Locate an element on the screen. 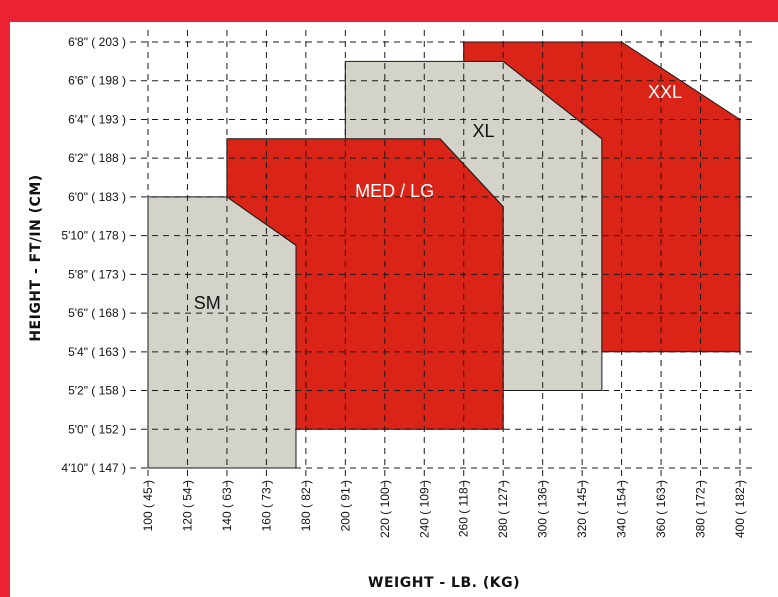 This screenshot has width=778, height=597. x-axis-title: WEIGHT - LB. (KG) is located at coordinates (444, 583).